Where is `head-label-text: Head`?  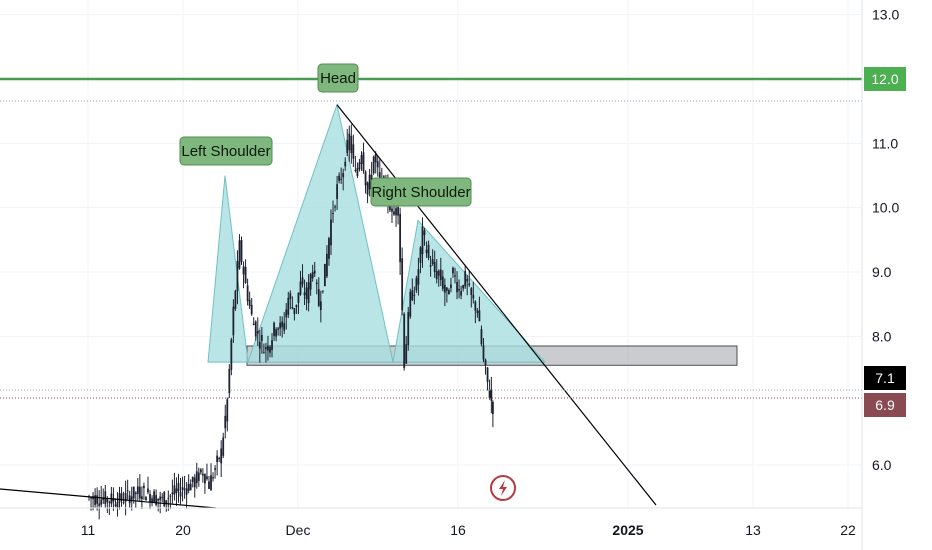
head-label-text: Head is located at coordinates (338, 78).